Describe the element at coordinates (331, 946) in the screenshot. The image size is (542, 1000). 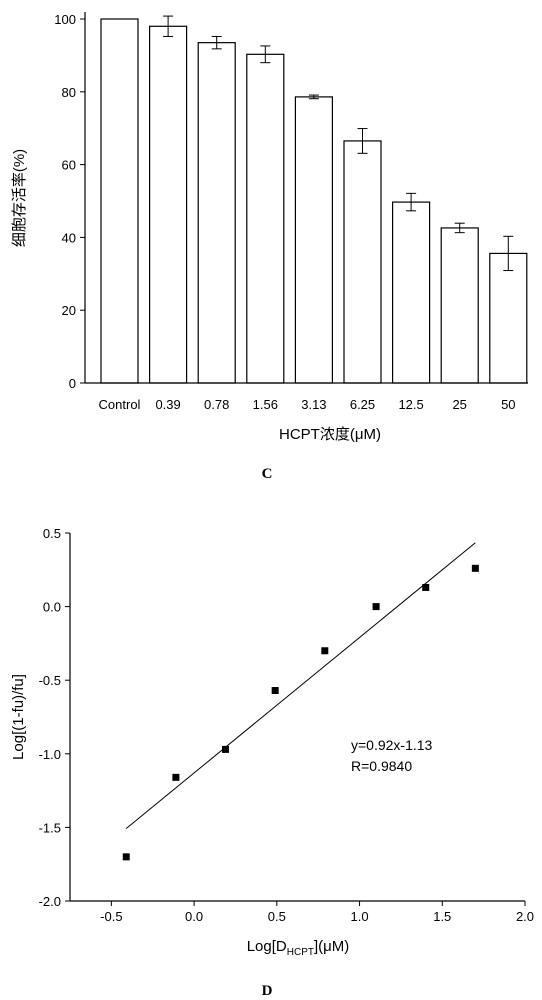
I see `d-x-label-tail: ](μM)` at that location.